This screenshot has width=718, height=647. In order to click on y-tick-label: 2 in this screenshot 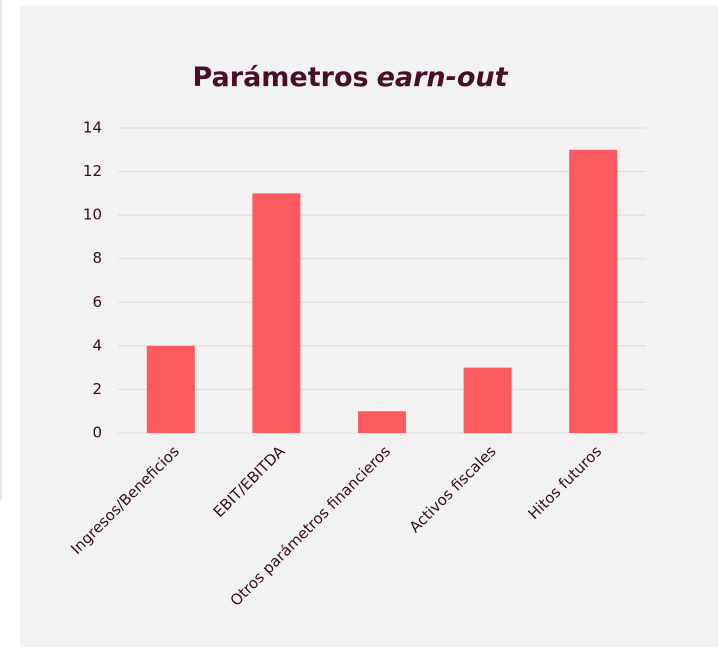, I will do `click(97, 389)`.